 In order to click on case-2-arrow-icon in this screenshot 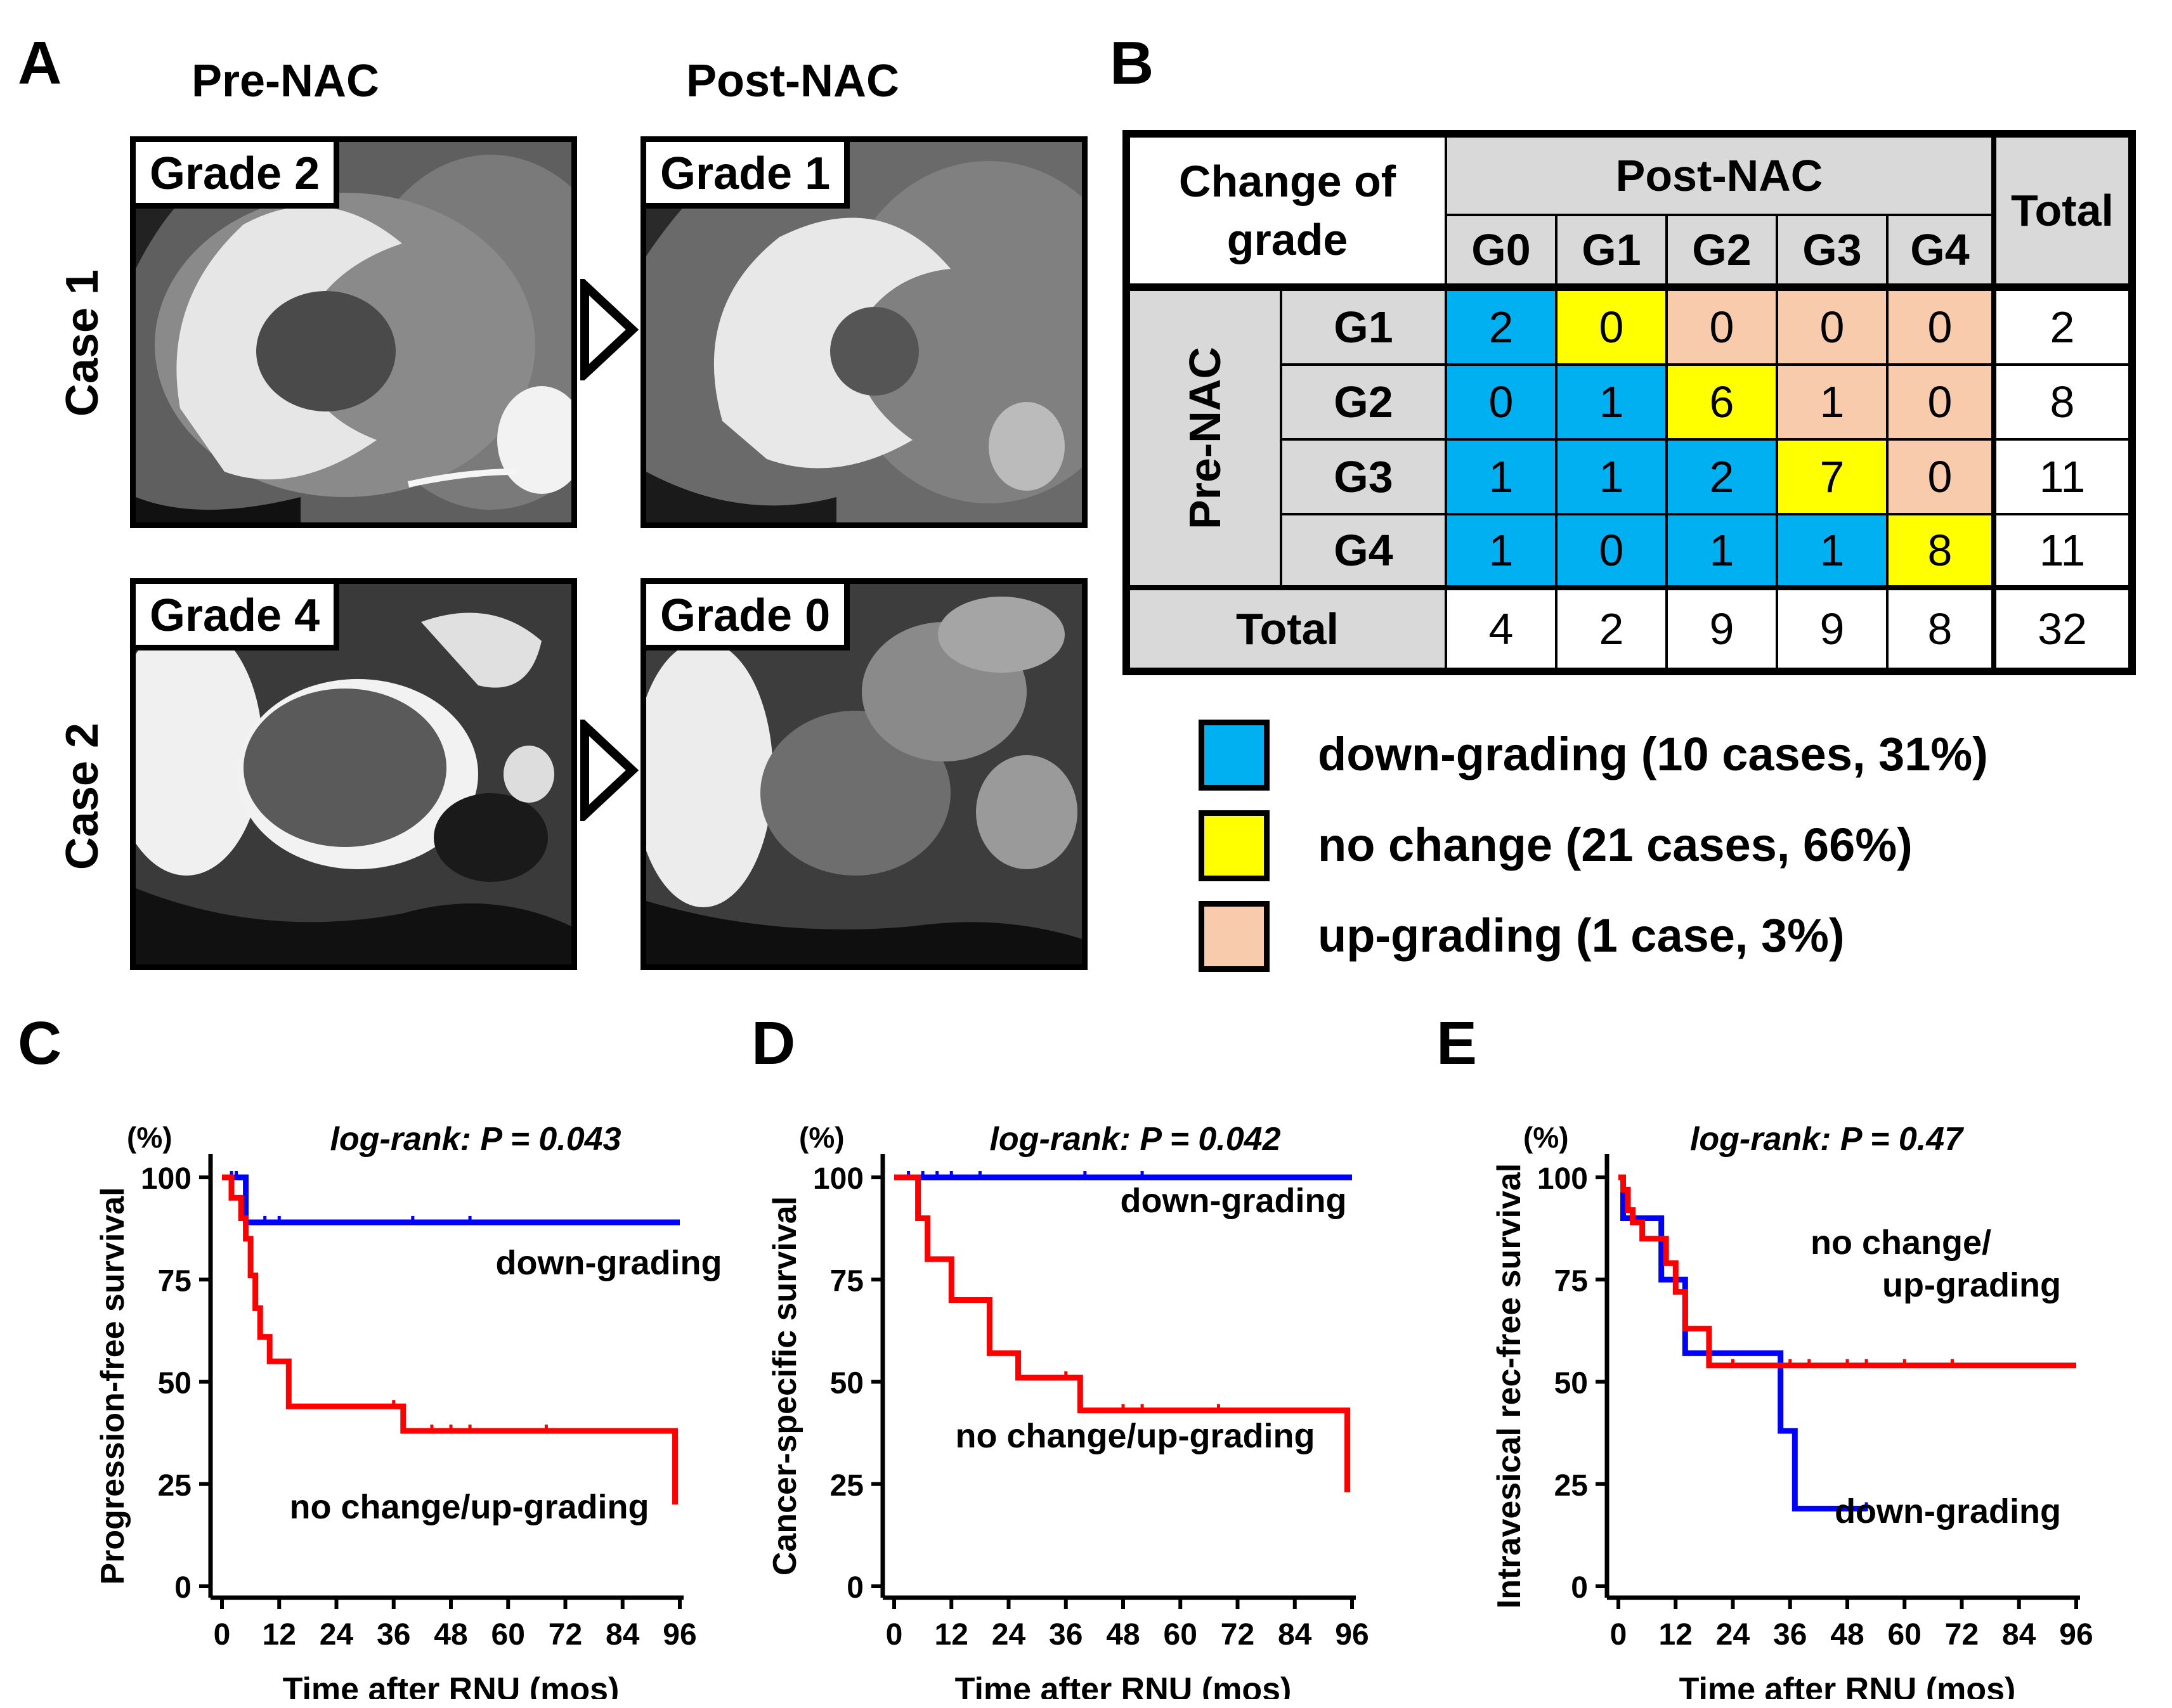, I will do `click(609, 771)`.